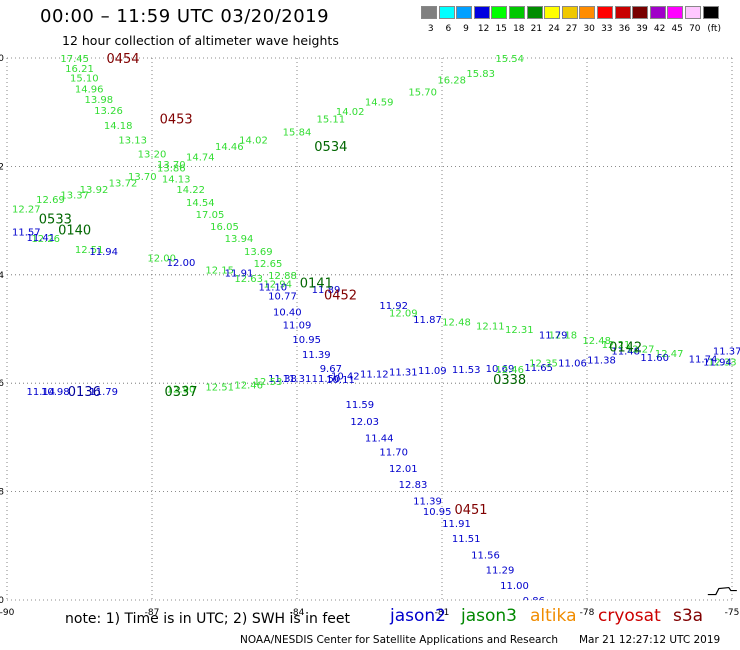  What do you see at coordinates (350, 112) in the screenshot?
I see `wave-height-s3a-0534-12: 14.02` at bounding box center [350, 112].